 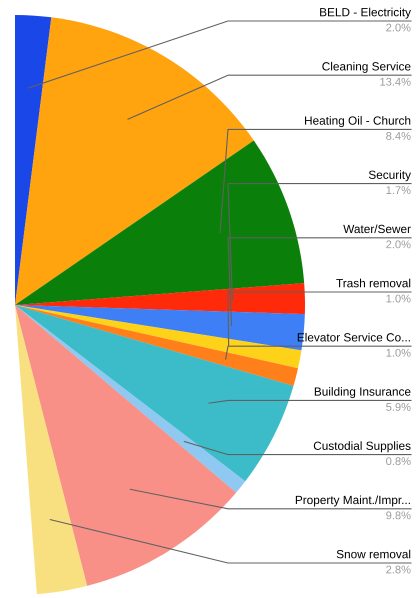 I want to click on slice-label: Custodial Supplies, so click(x=362, y=446).